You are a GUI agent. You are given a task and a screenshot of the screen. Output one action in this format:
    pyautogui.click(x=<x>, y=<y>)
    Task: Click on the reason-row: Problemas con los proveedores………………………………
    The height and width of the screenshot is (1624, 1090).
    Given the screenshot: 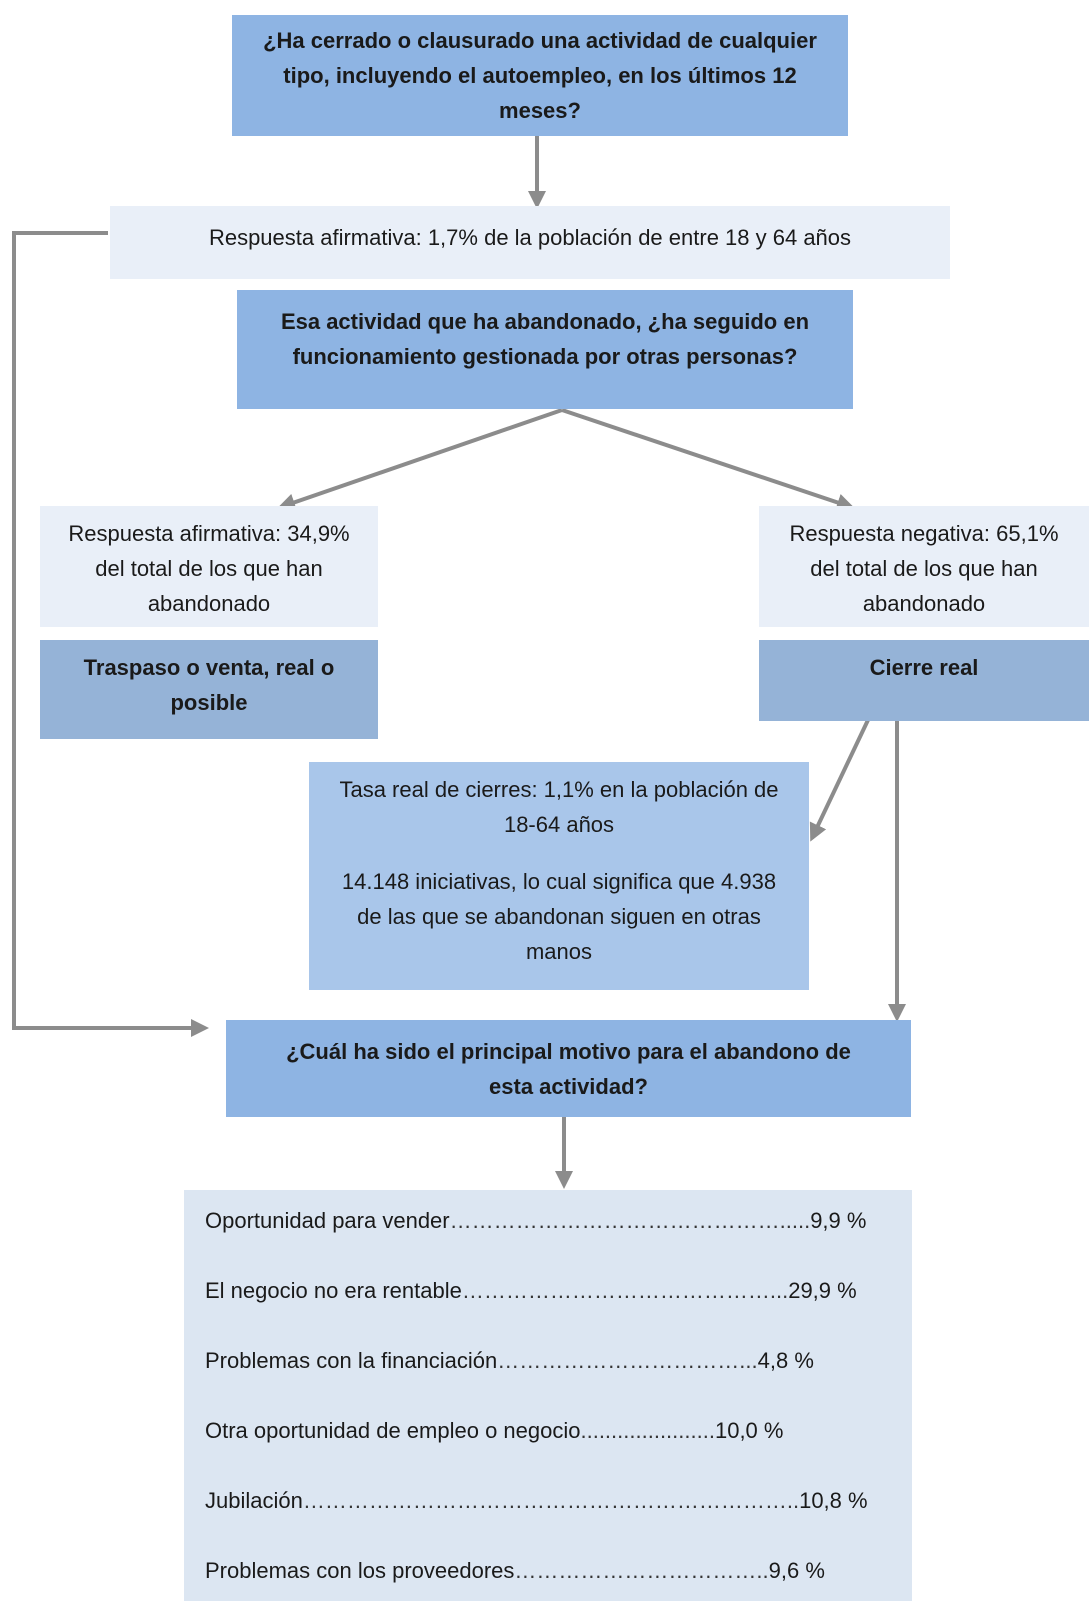 What is the action you would take?
    pyautogui.click(x=558, y=1589)
    